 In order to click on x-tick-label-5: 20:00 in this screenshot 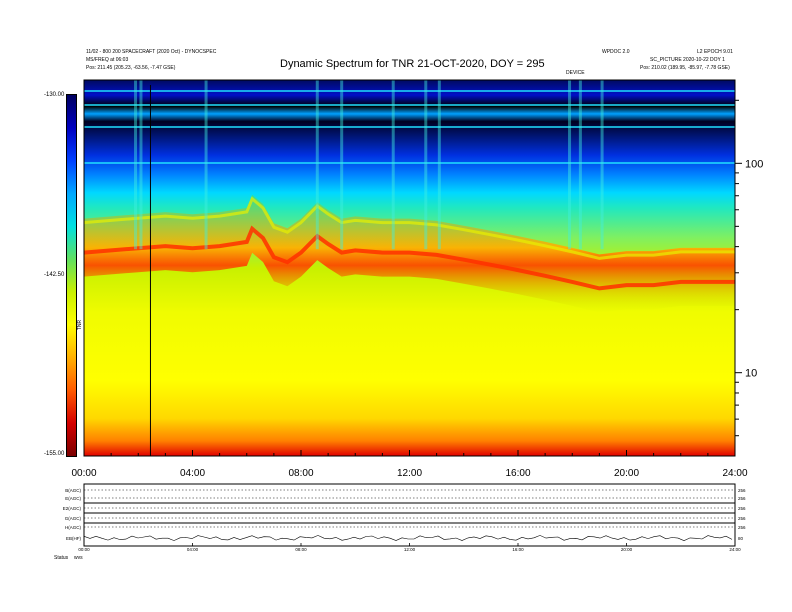, I will do `click(626, 473)`.